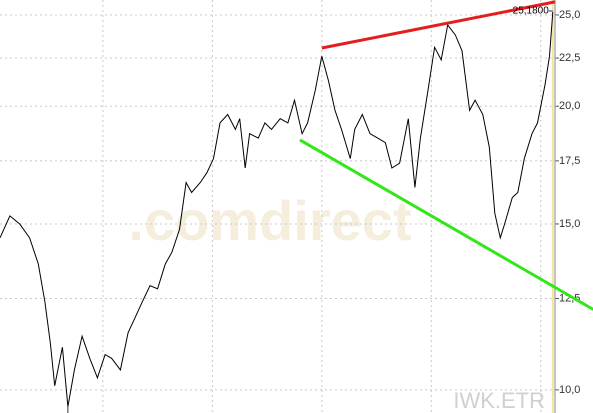 This screenshot has width=593, height=413. I want to click on y-tick-label: 22,5, so click(569, 58).